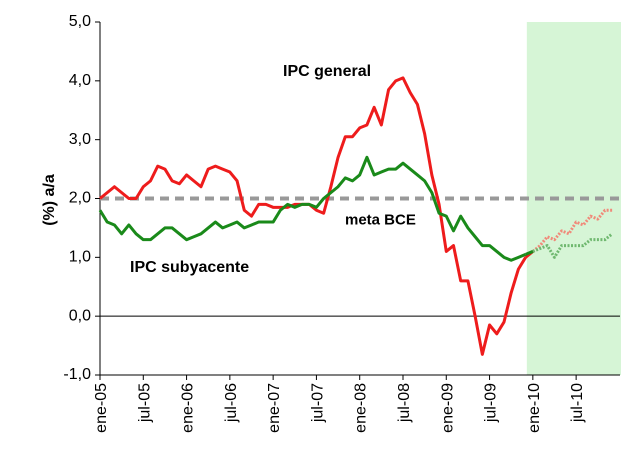 The width and height of the screenshot is (621, 455). I want to click on series-connector, so click(529, 253).